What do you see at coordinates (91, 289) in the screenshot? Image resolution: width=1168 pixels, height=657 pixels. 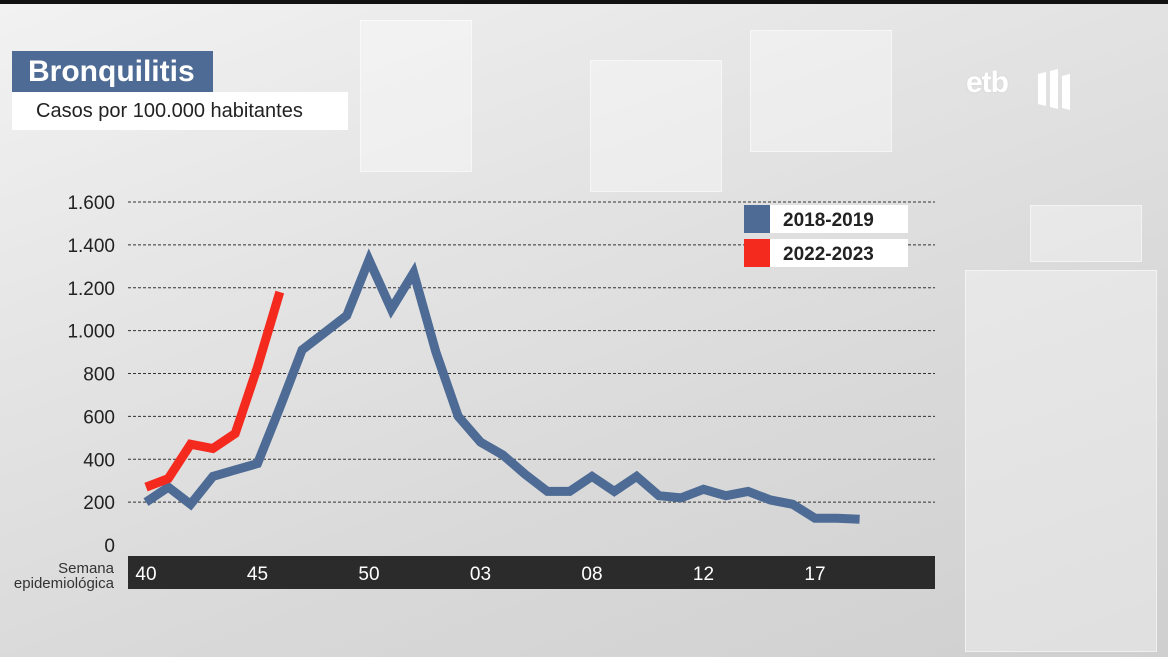 I see `y-tick-label: 1.200` at bounding box center [91, 289].